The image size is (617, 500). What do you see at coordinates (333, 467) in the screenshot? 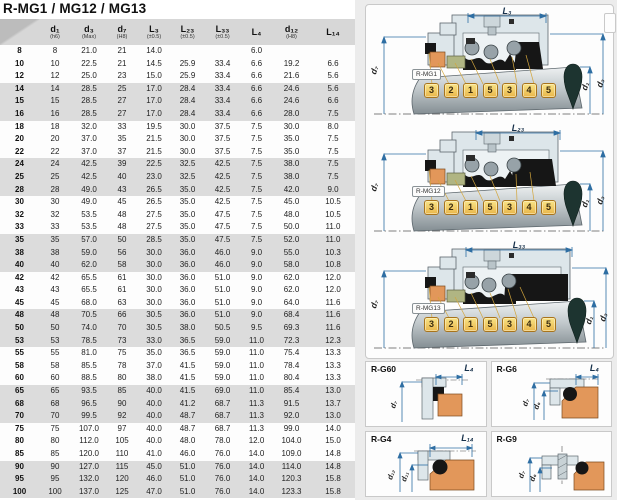
I see `table-cell: 14.8` at bounding box center [333, 467].